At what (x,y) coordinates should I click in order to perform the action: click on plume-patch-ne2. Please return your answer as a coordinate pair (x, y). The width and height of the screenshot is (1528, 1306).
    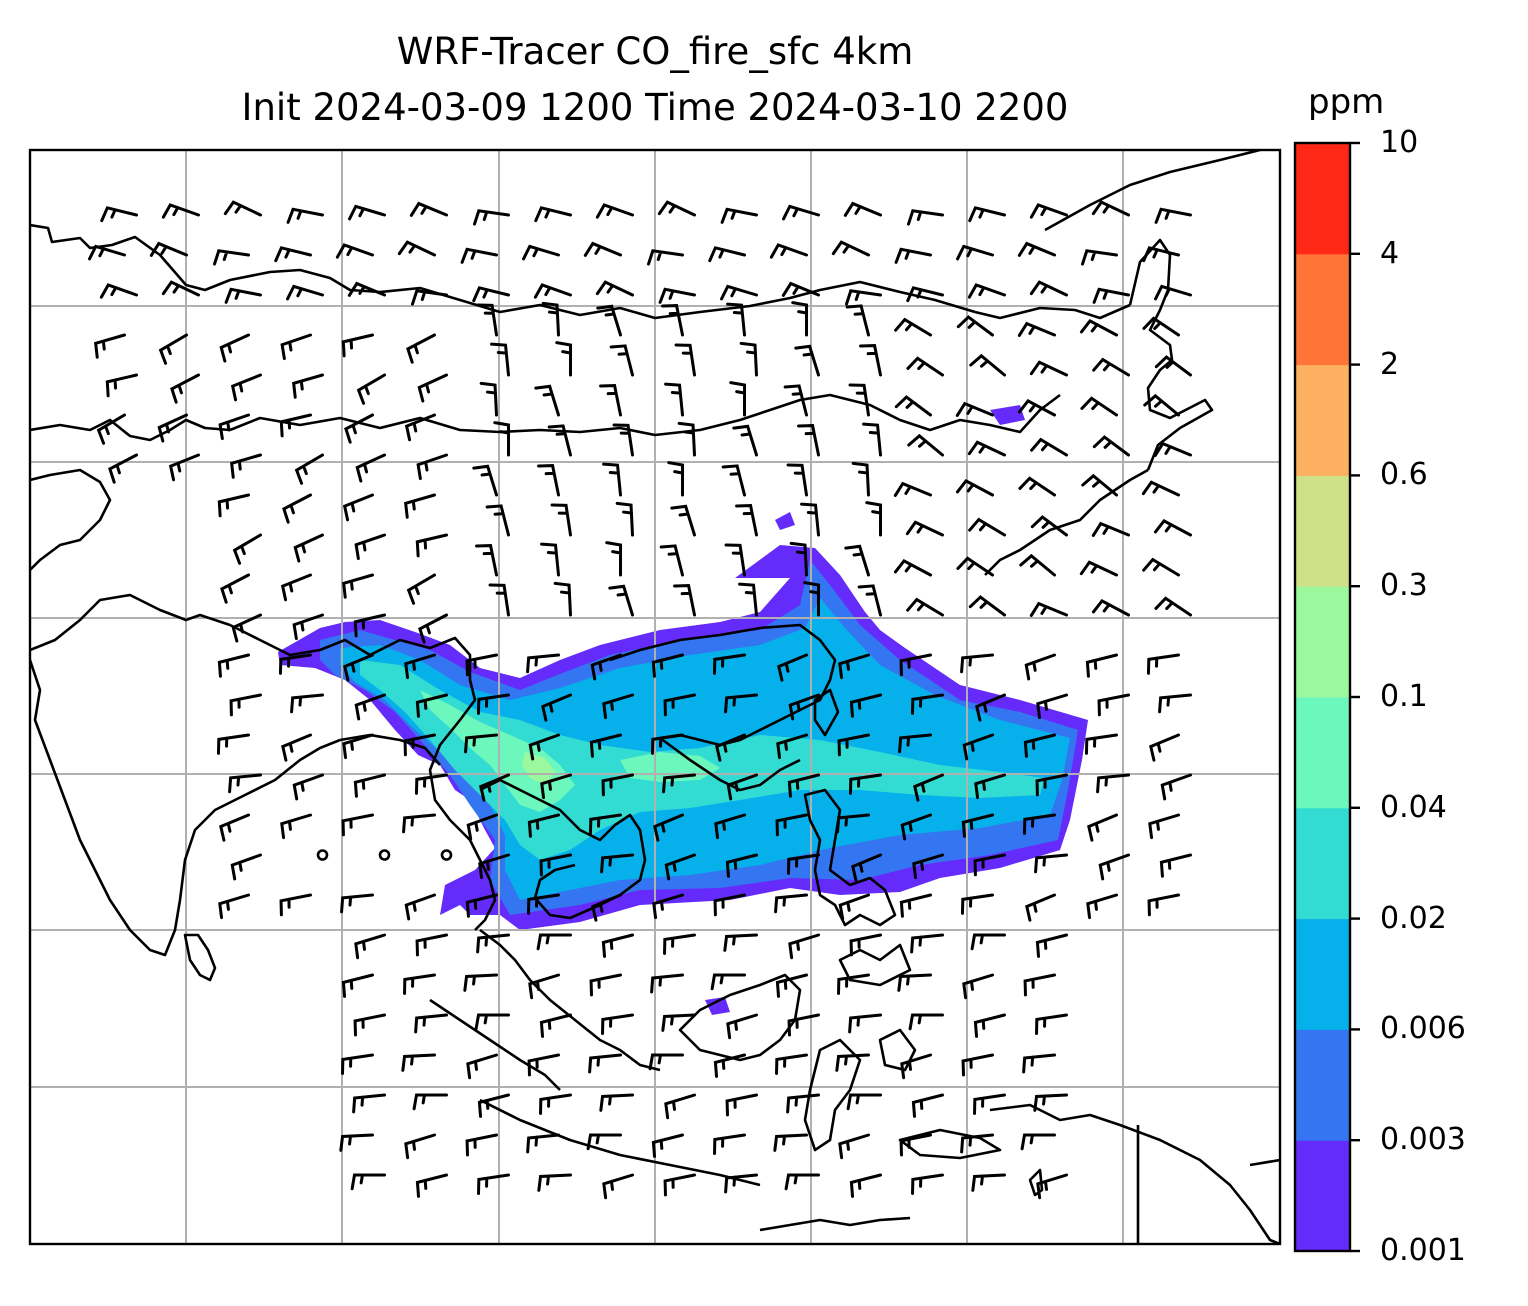
    Looking at the image, I should click on (785, 521).